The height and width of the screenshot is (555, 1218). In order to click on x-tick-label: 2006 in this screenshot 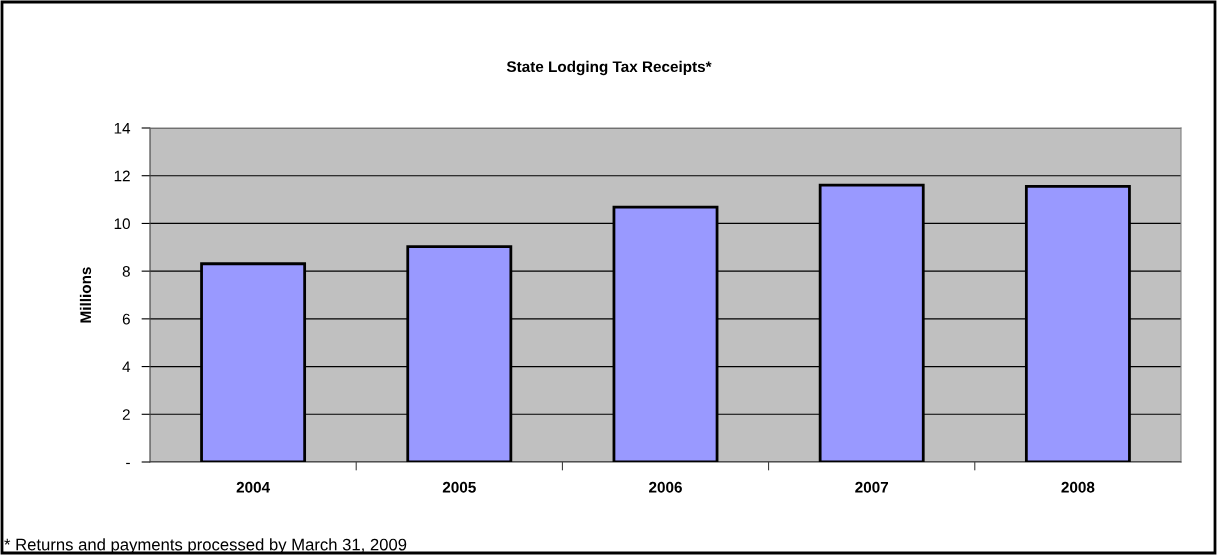, I will do `click(665, 487)`.